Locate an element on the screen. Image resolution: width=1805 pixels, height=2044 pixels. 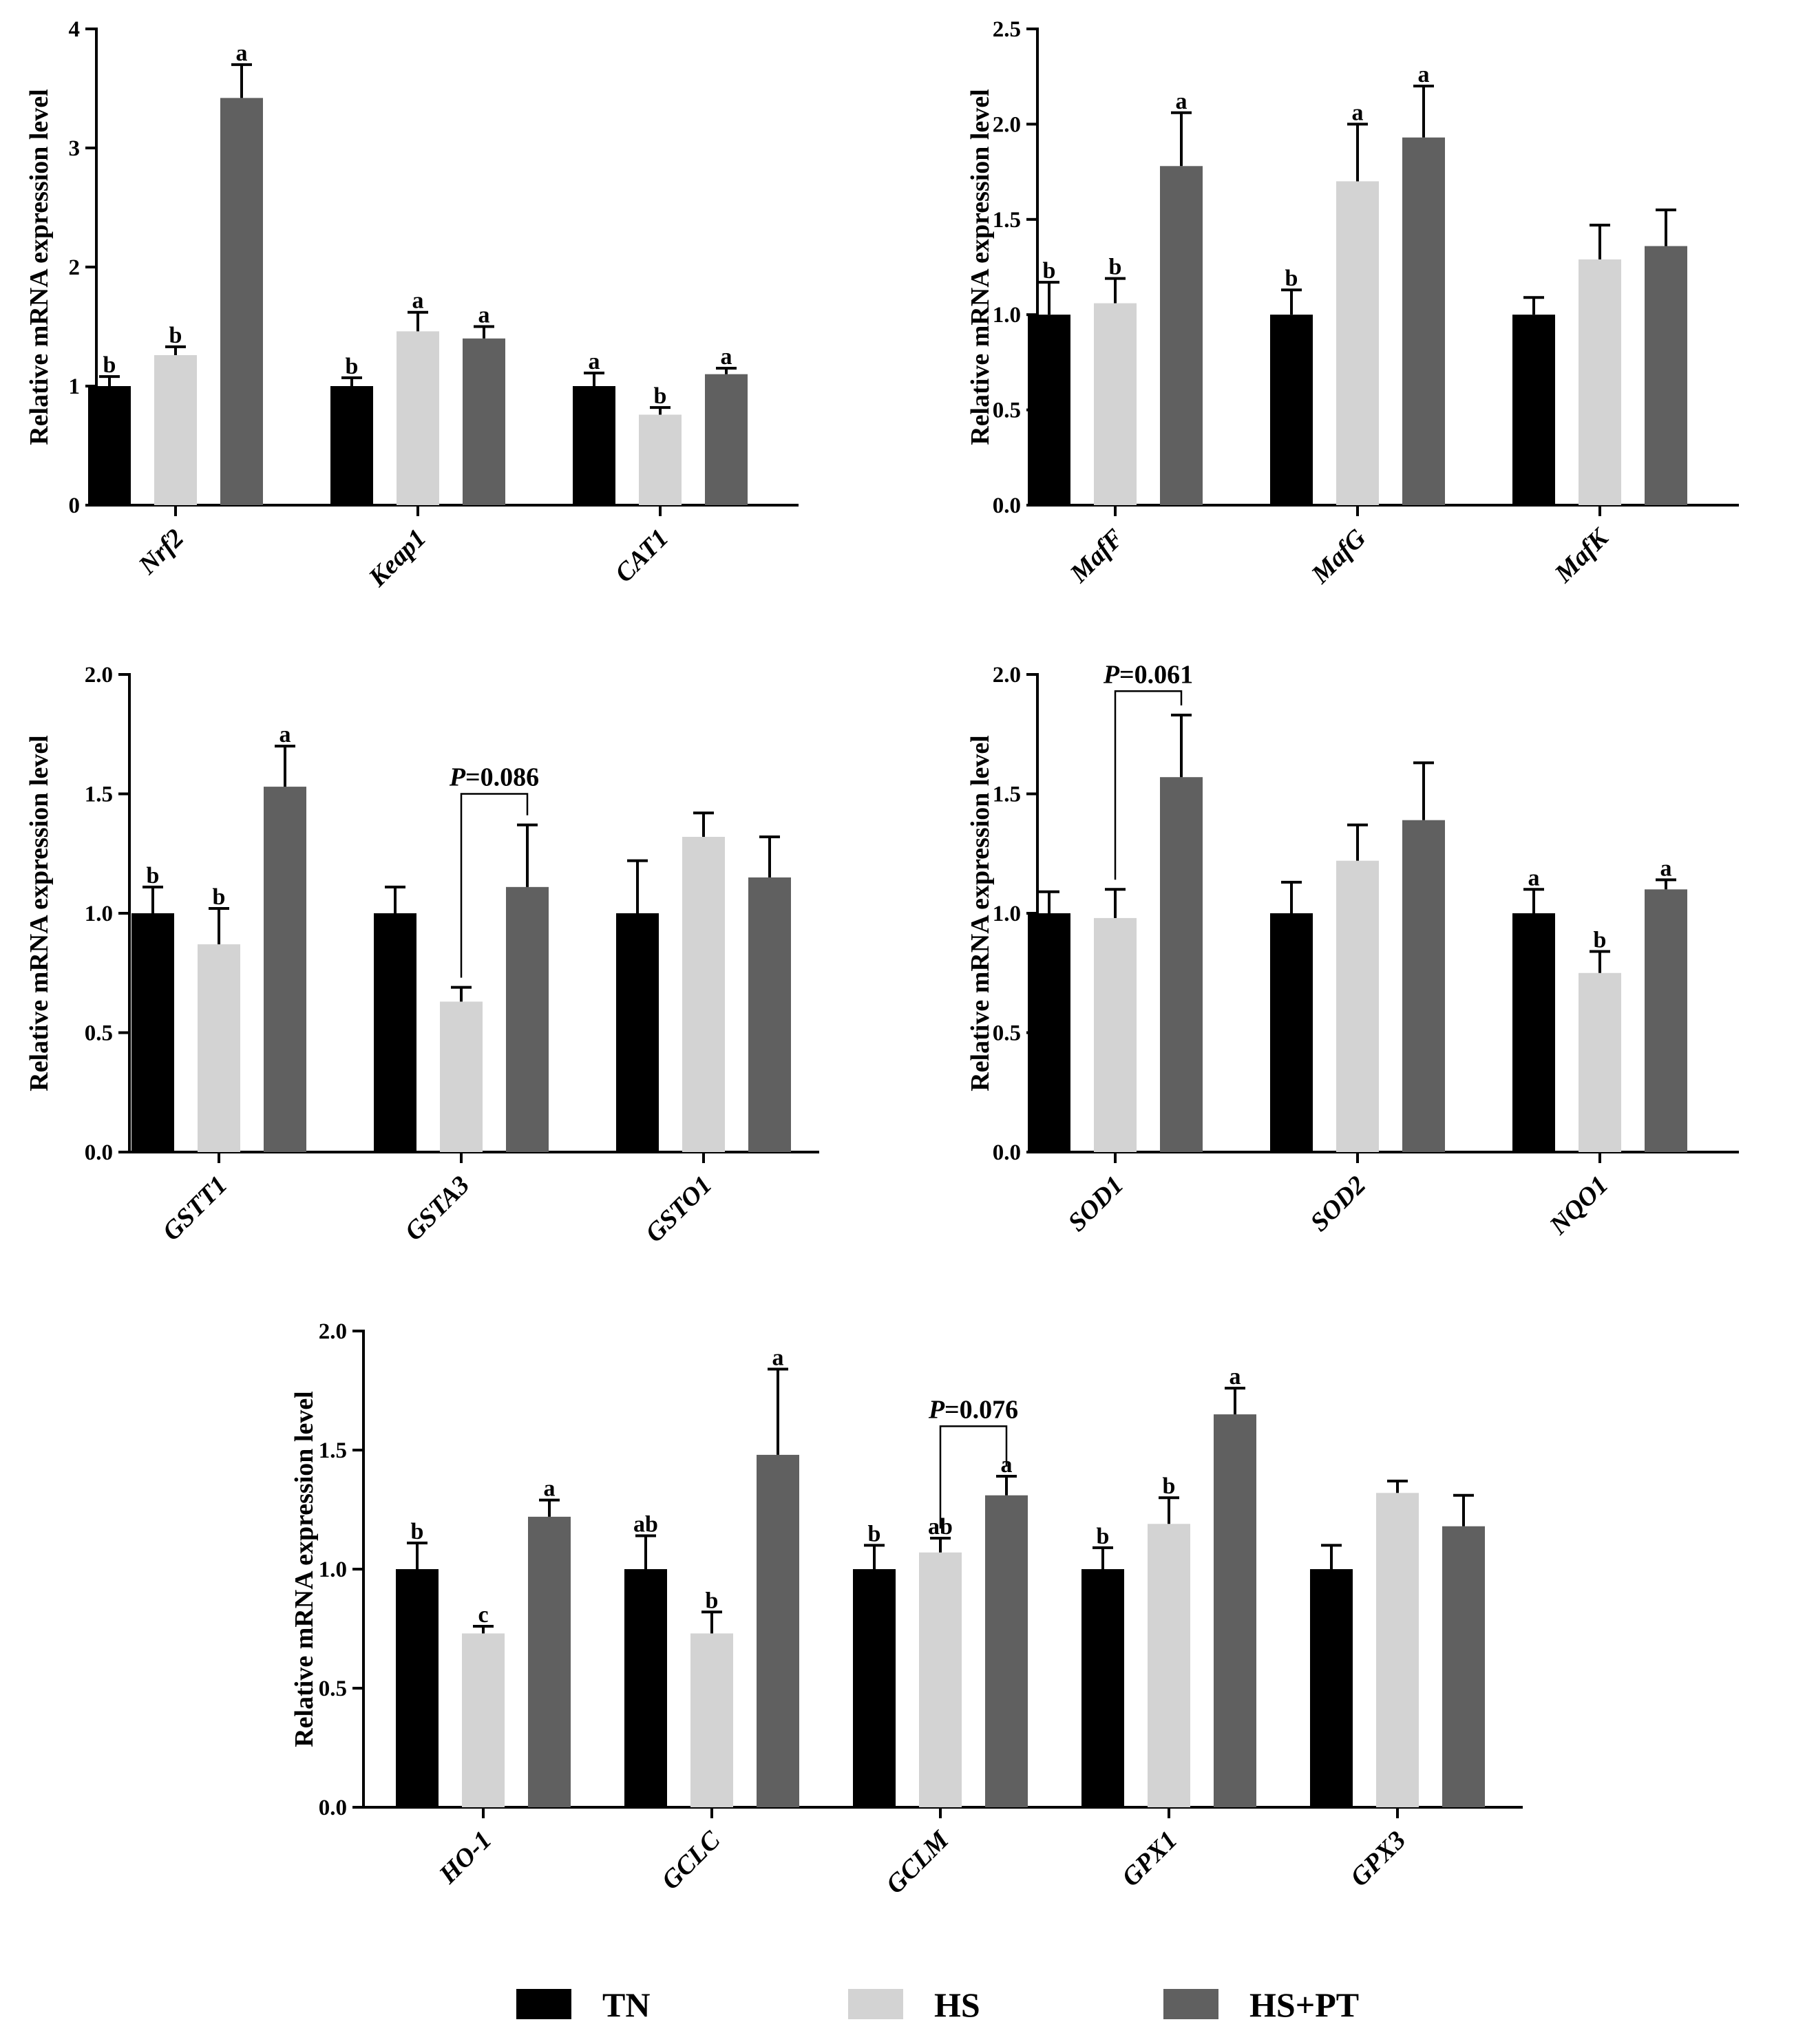
y-tick-label: 0 is located at coordinates (75, 505).